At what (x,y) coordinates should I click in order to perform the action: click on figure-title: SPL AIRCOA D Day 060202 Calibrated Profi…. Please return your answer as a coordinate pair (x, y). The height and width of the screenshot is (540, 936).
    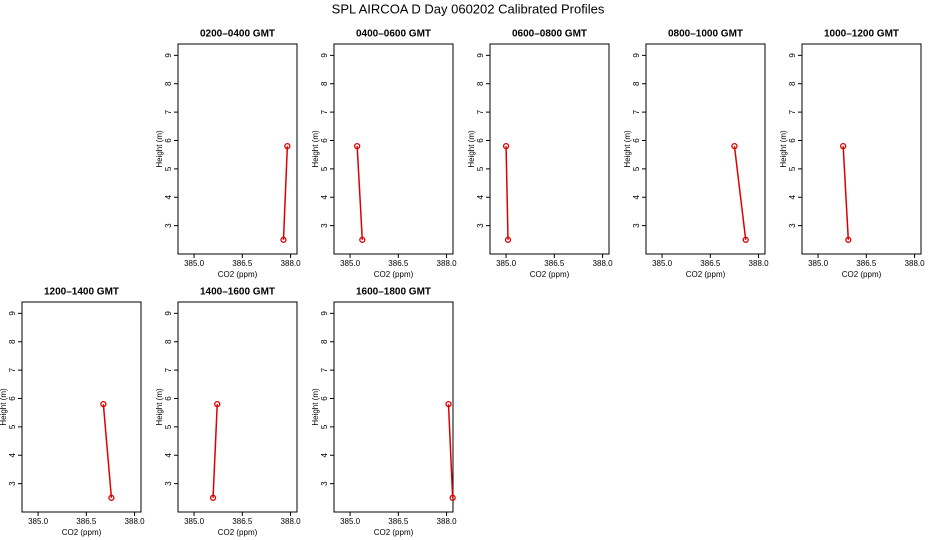
    Looking at the image, I should click on (468, 8).